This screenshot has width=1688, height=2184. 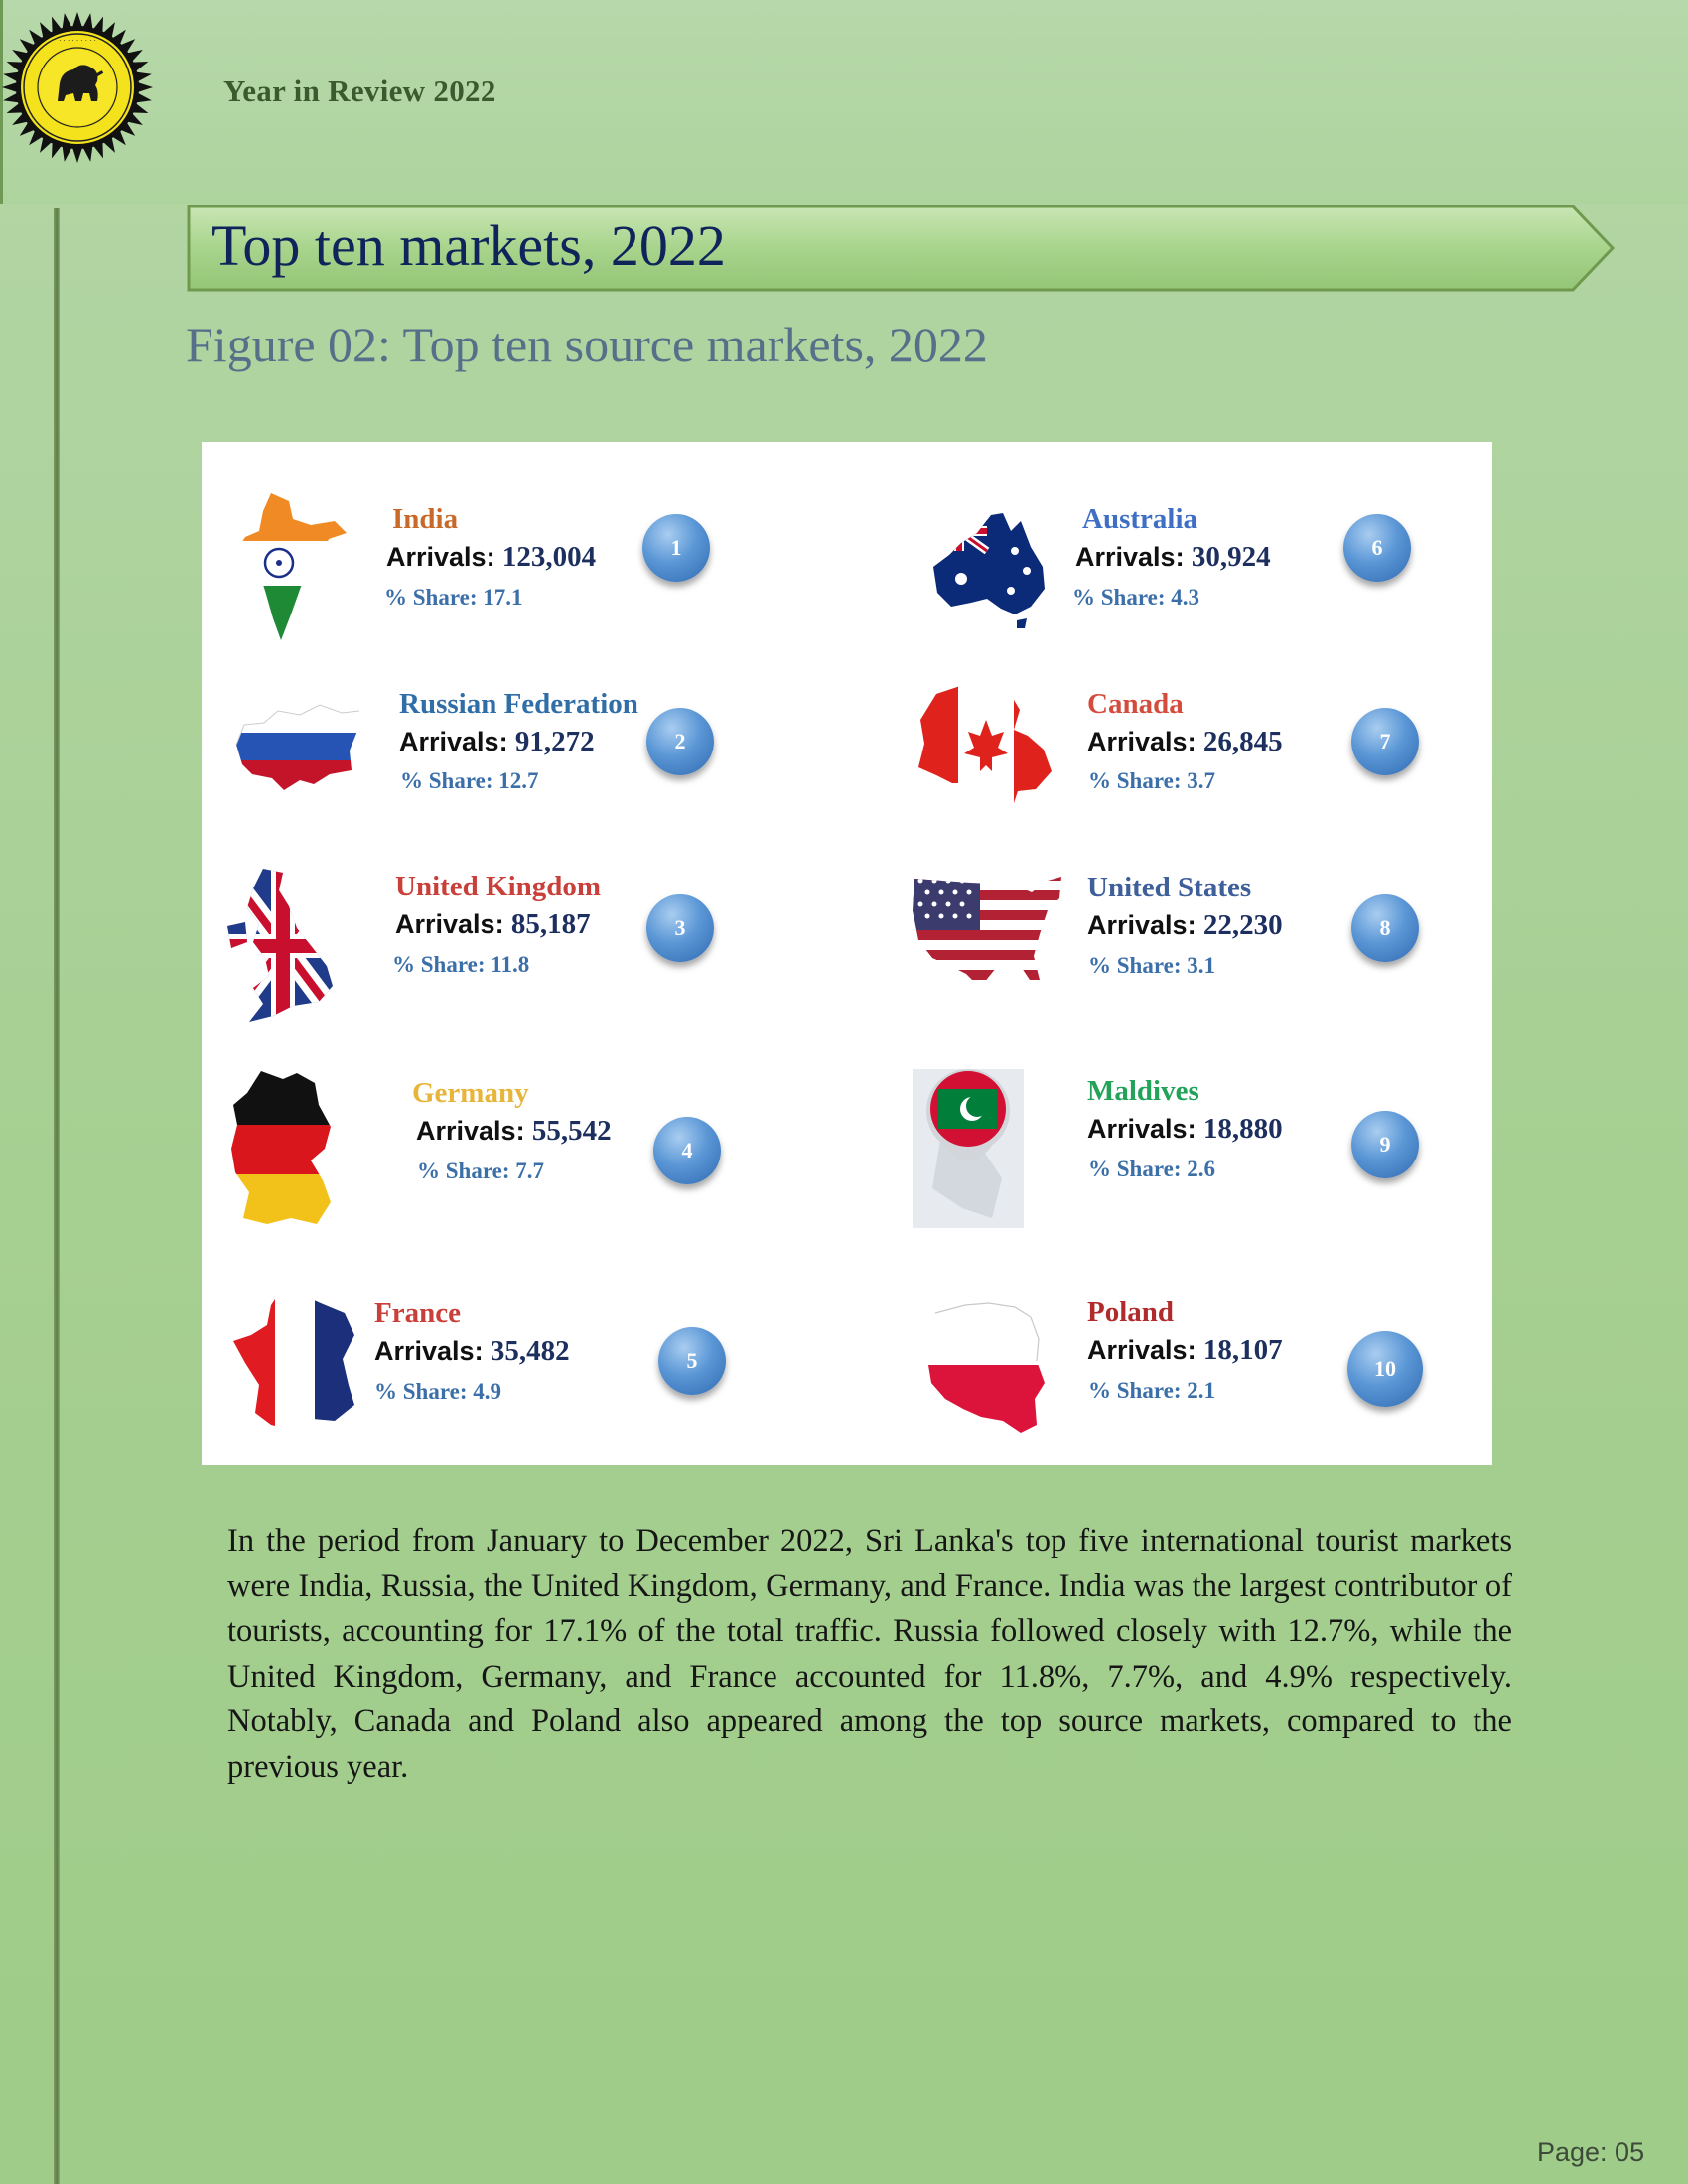 I want to click on share-value: 11.8, so click(x=510, y=964).